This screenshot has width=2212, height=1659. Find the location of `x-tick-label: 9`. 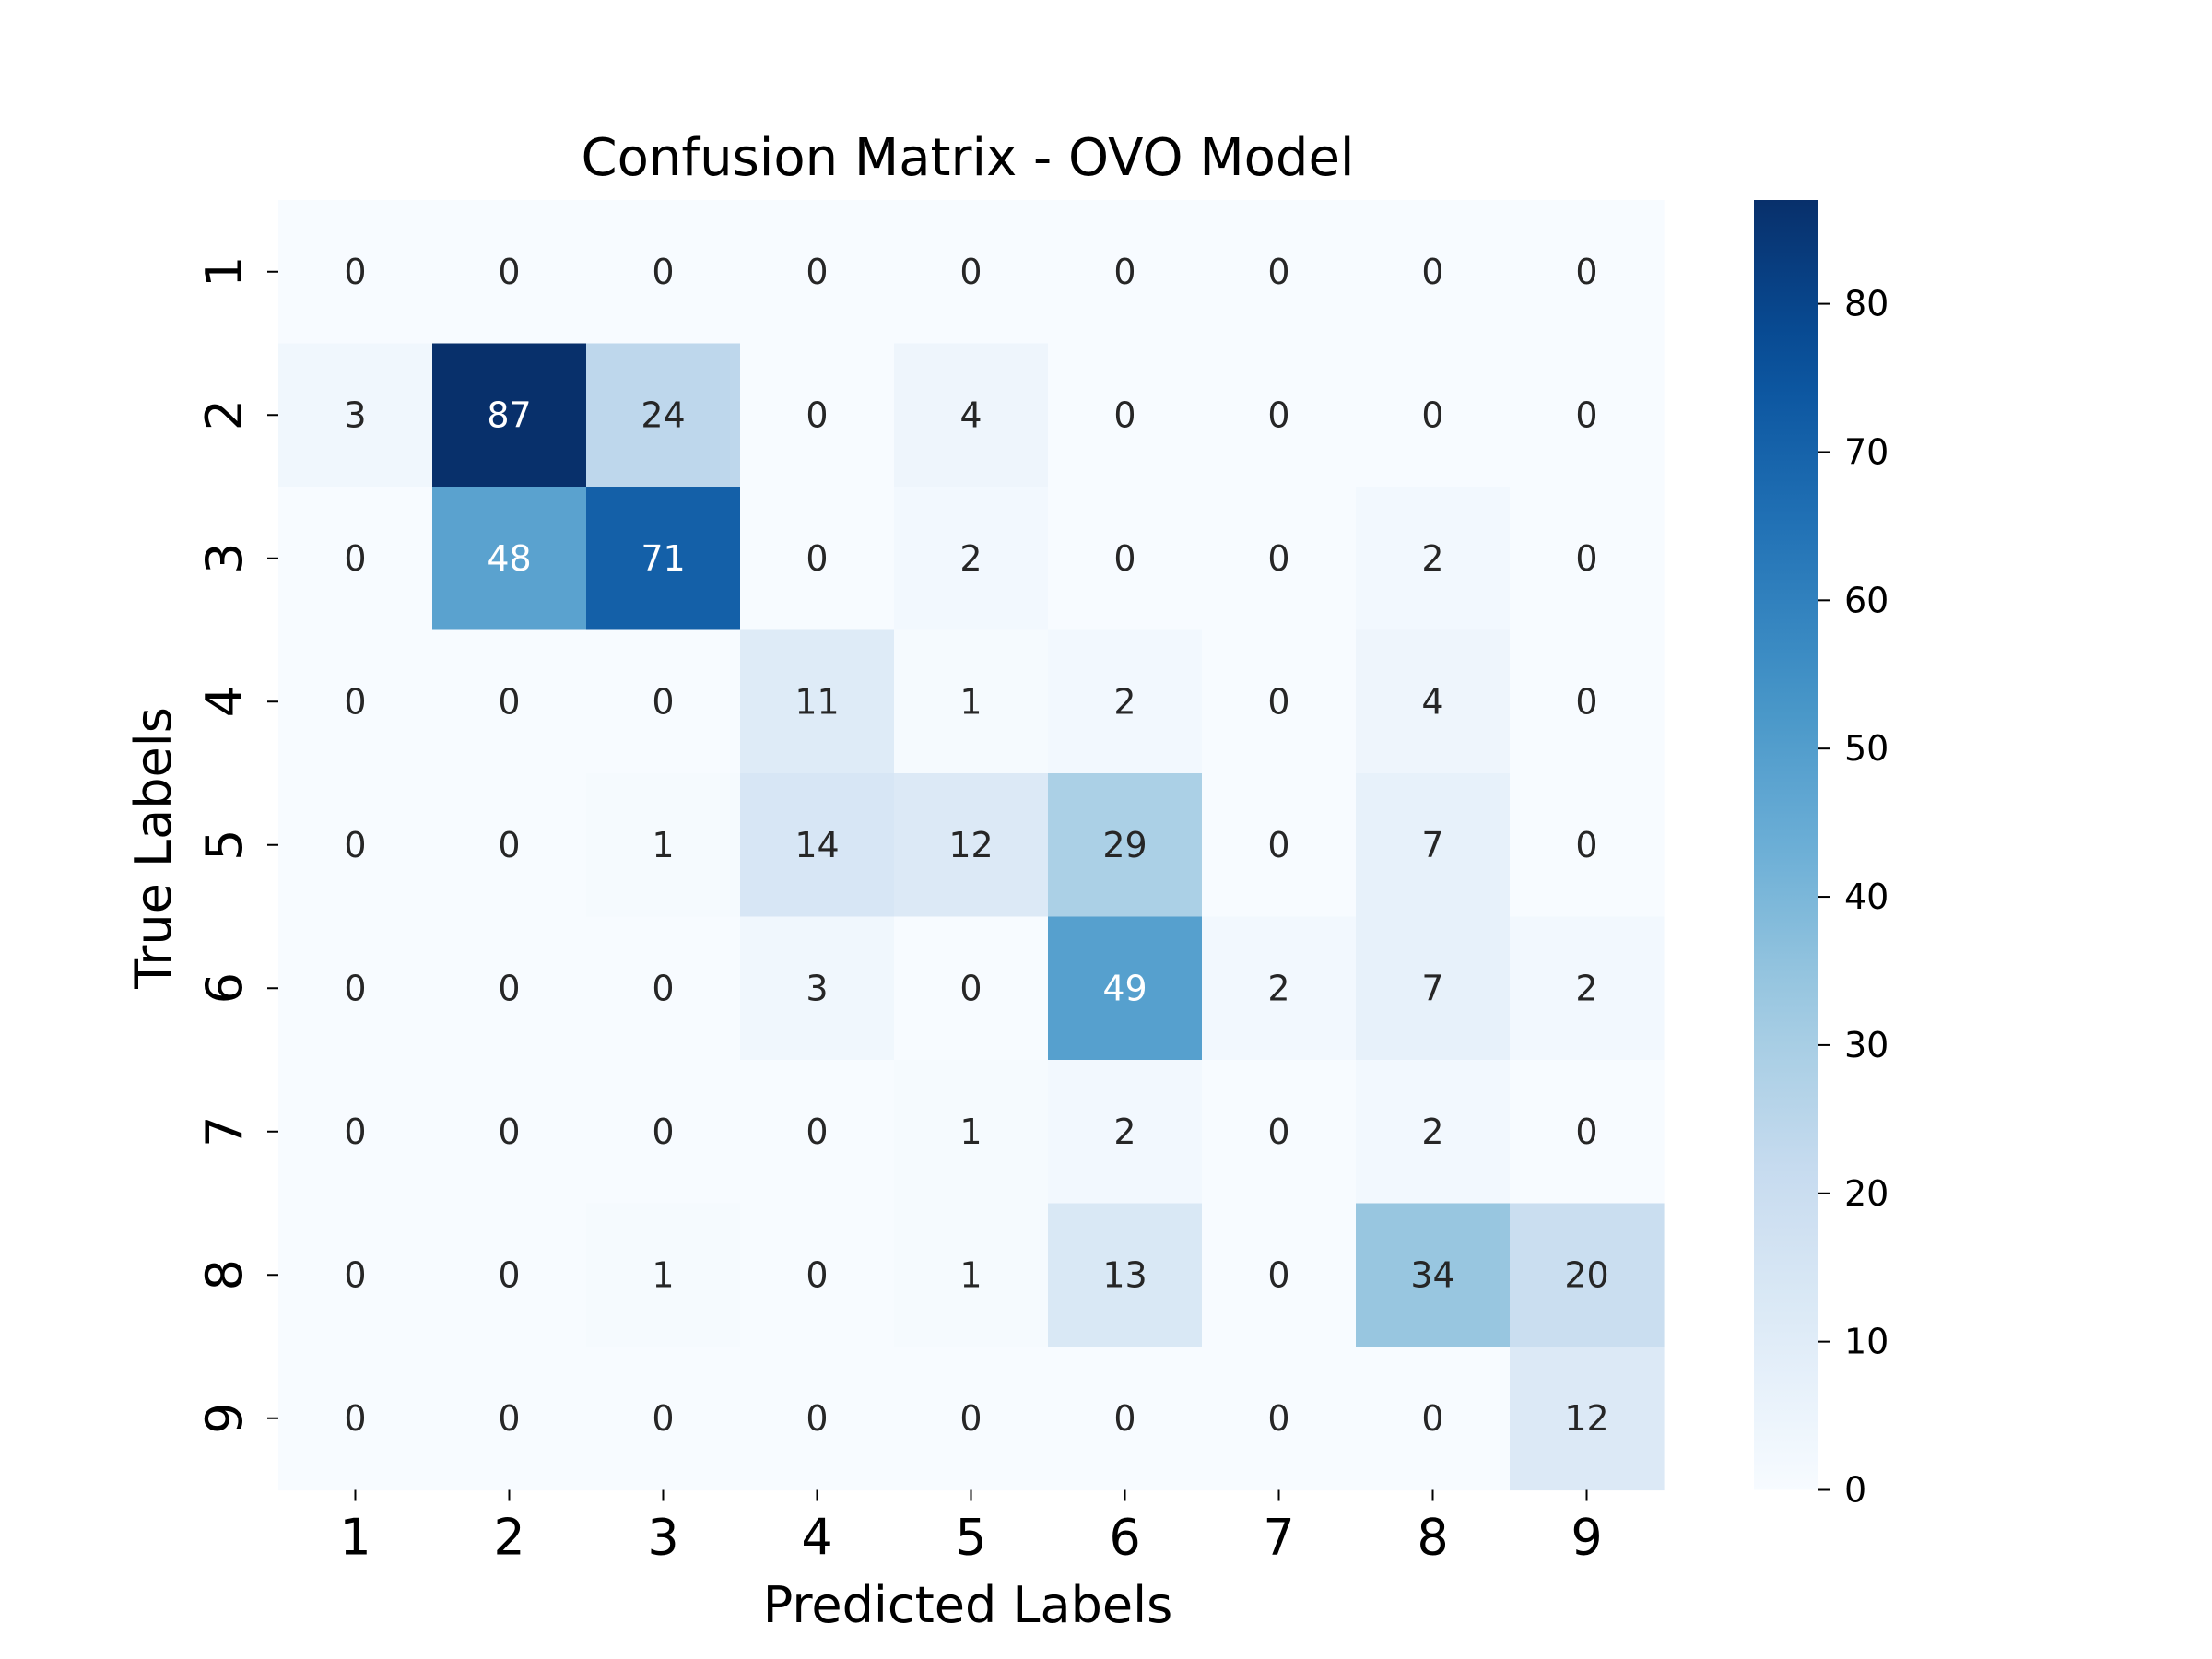

x-tick-label: 9 is located at coordinates (1586, 1538).